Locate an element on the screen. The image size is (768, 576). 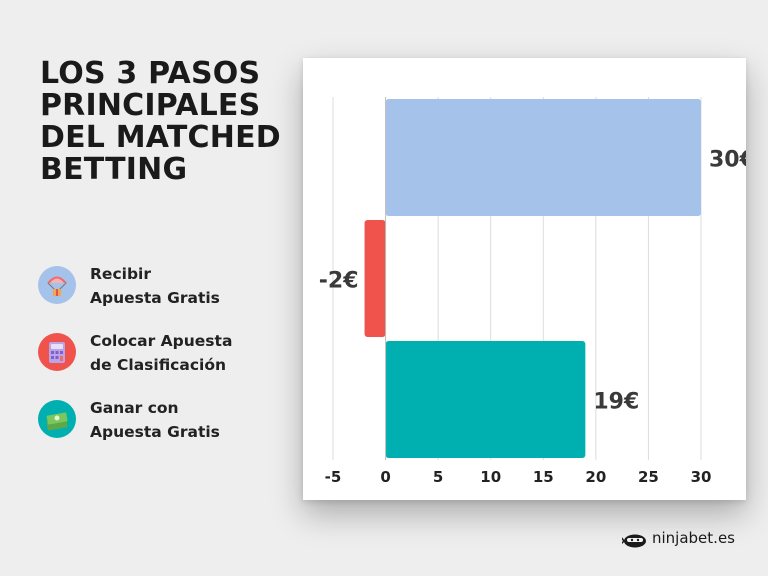
legend-label: Recibir Apuesta Gratis is located at coordinates (155, 286).